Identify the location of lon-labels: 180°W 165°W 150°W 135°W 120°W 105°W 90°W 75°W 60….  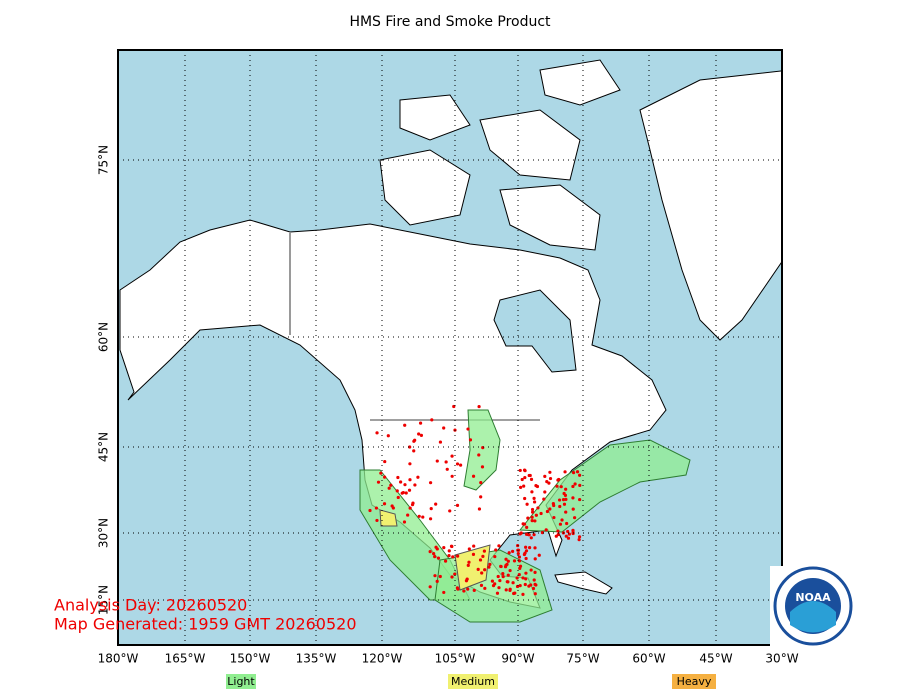
(448, 659).